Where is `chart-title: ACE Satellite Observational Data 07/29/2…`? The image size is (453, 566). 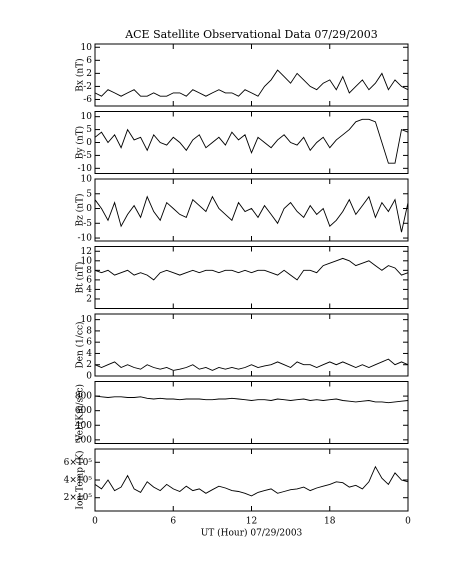
chart-title: ACE Satellite Observational Data 07/29/2… is located at coordinates (251, 34).